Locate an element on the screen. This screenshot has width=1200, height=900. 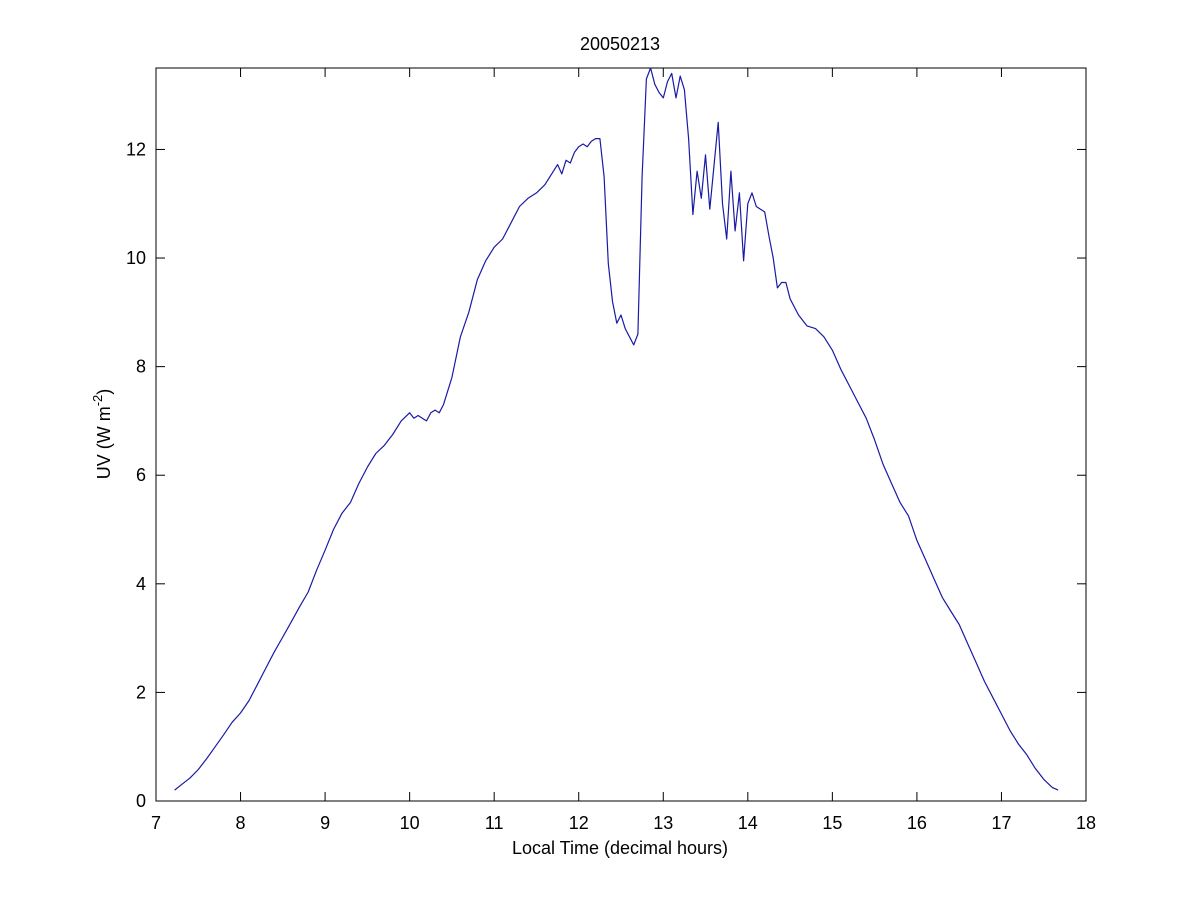
y-tick-label: 0 is located at coordinates (141, 801).